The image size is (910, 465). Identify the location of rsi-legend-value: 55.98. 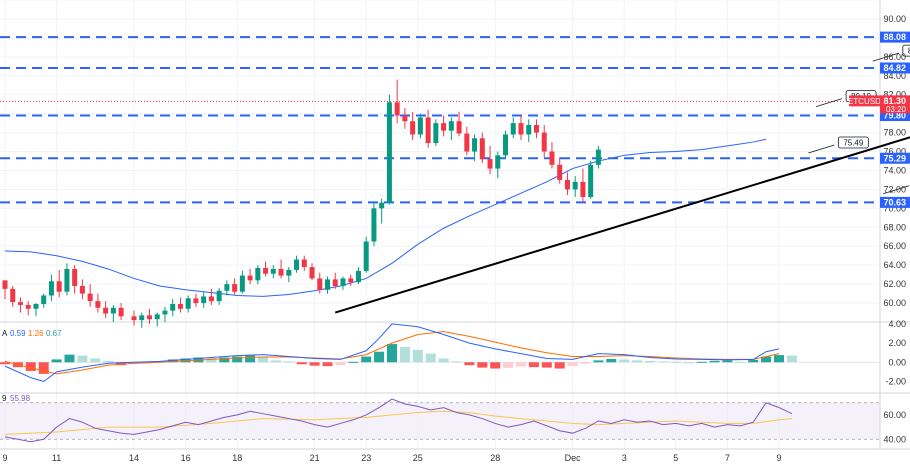
(20, 398).